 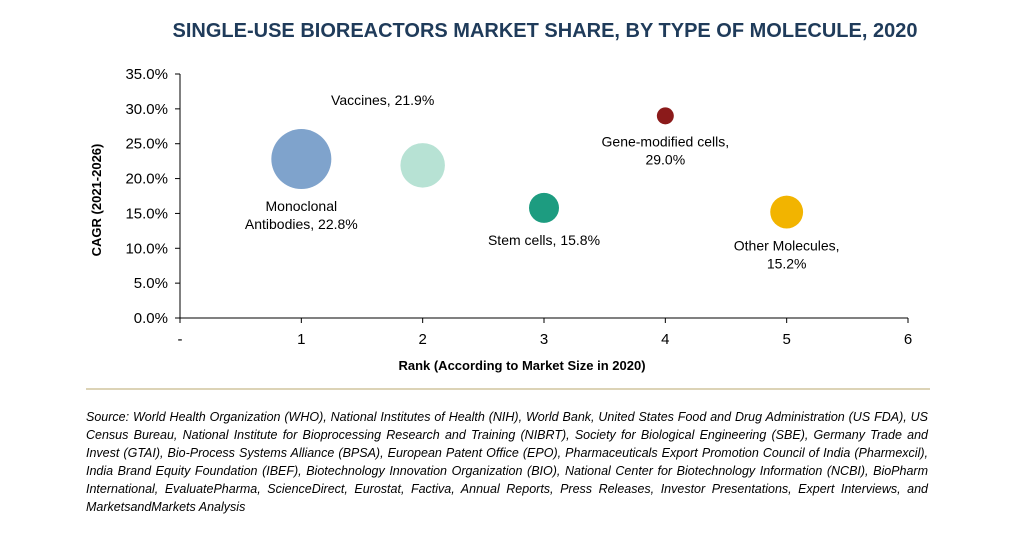 What do you see at coordinates (787, 245) in the screenshot?
I see `bubble-label-line: Other Molecules,` at bounding box center [787, 245].